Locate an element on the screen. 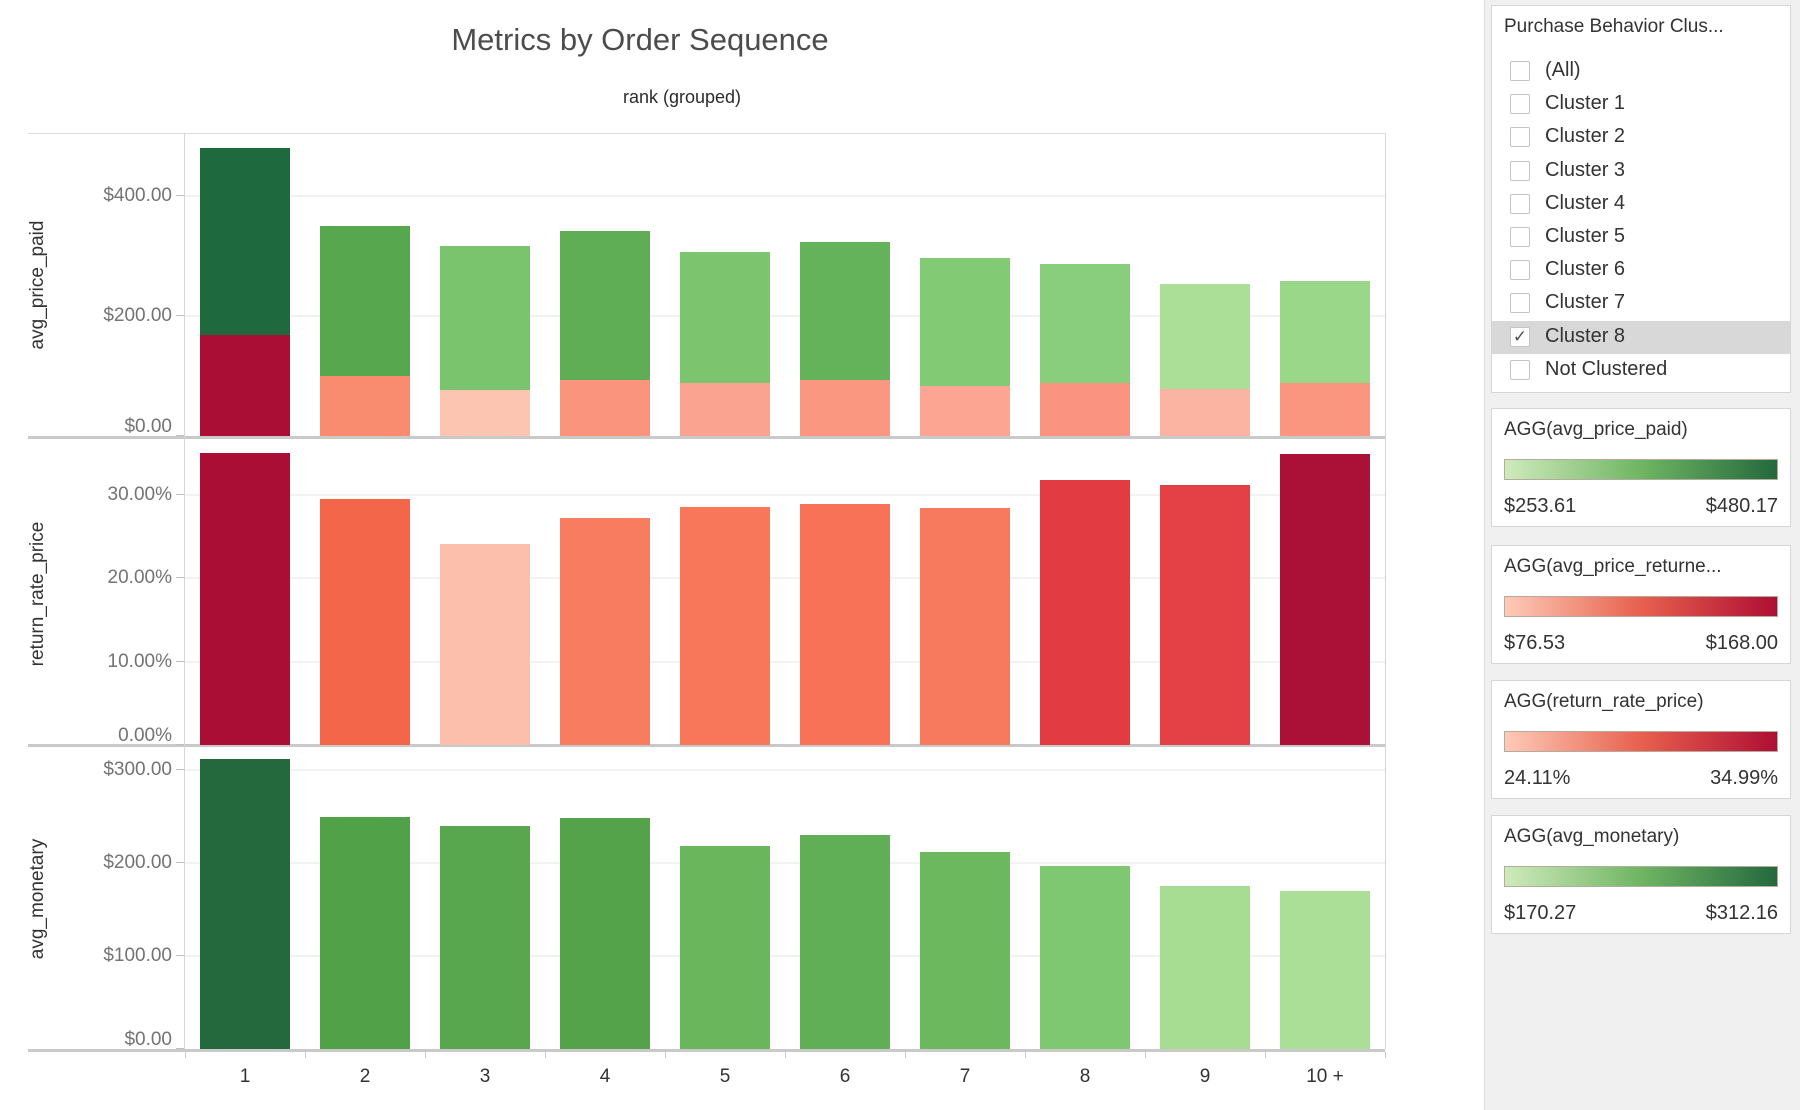  filter-item: ✓ Cluster 8 is located at coordinates (1641, 337).